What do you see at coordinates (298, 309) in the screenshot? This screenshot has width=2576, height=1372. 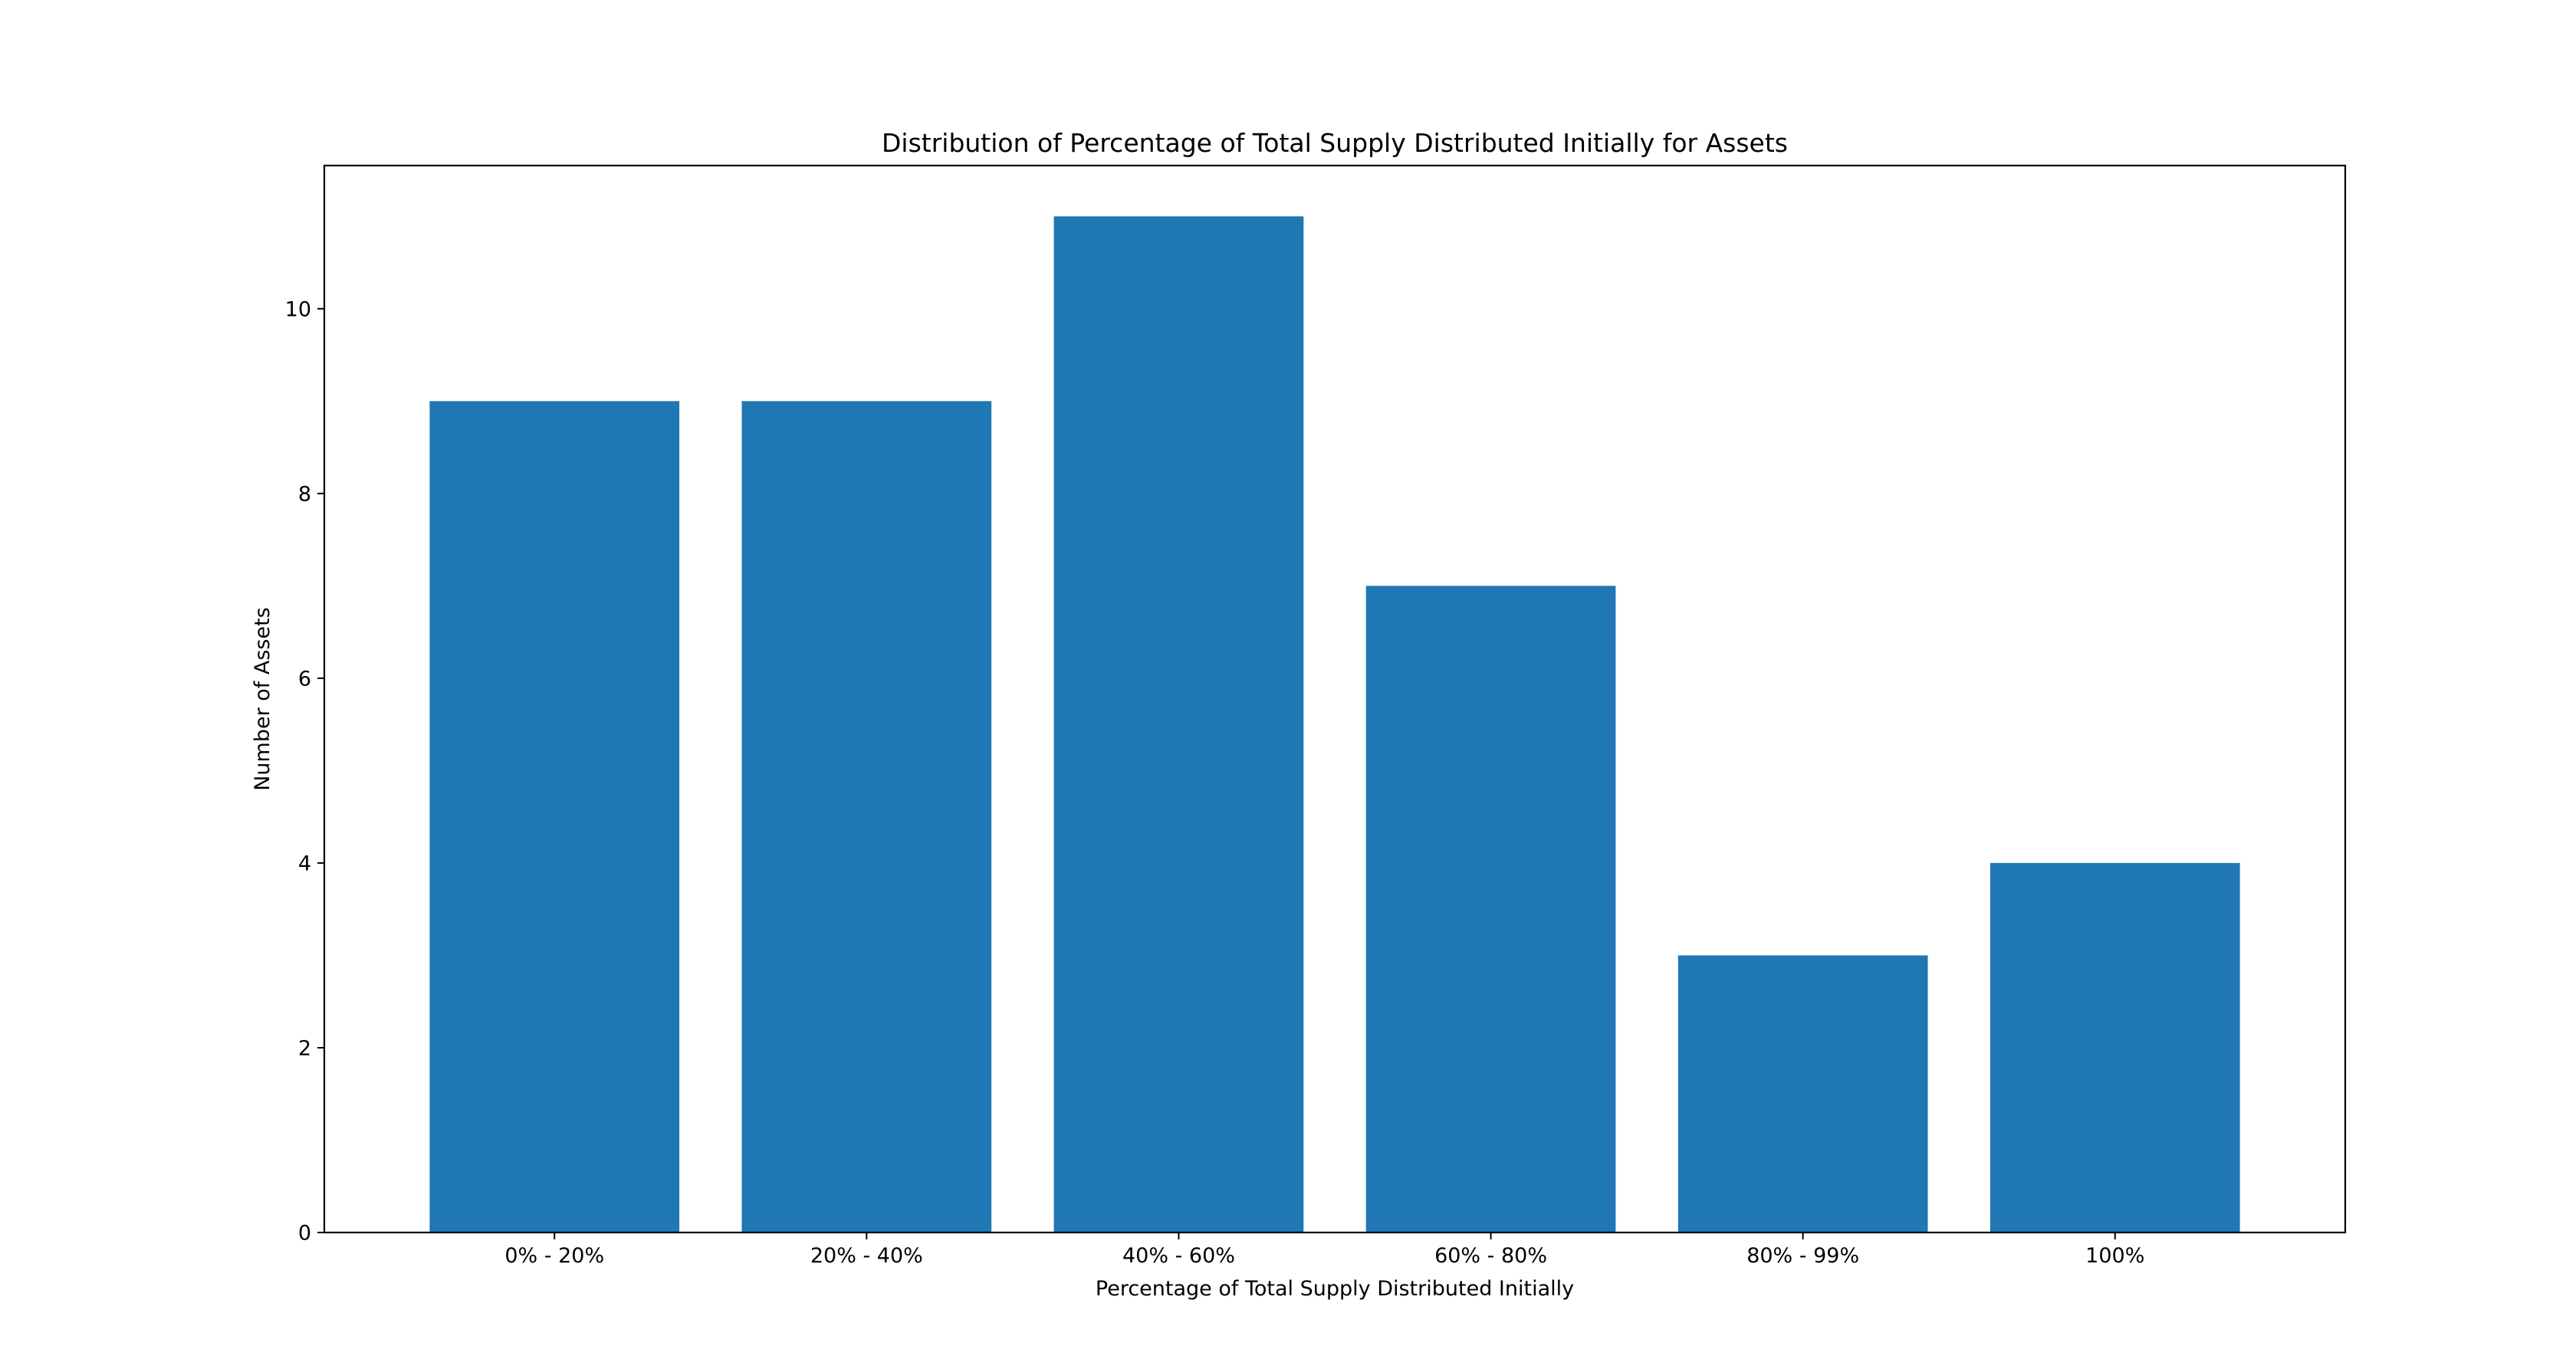 I see `y-tick-label-5: 10` at bounding box center [298, 309].